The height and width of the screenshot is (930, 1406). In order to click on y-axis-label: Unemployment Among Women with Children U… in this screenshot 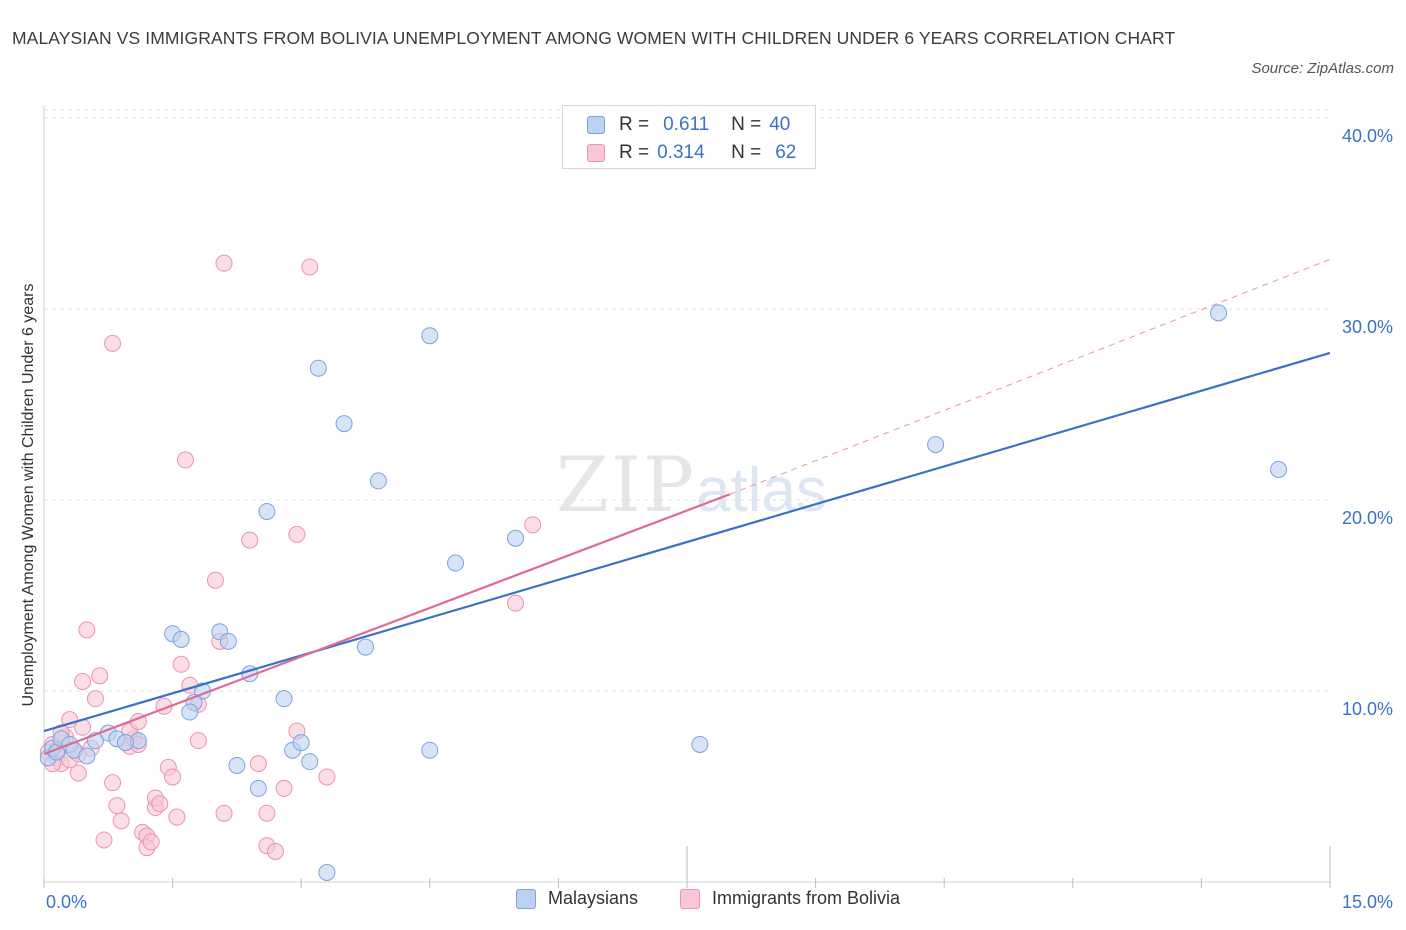, I will do `click(28, 495)`.